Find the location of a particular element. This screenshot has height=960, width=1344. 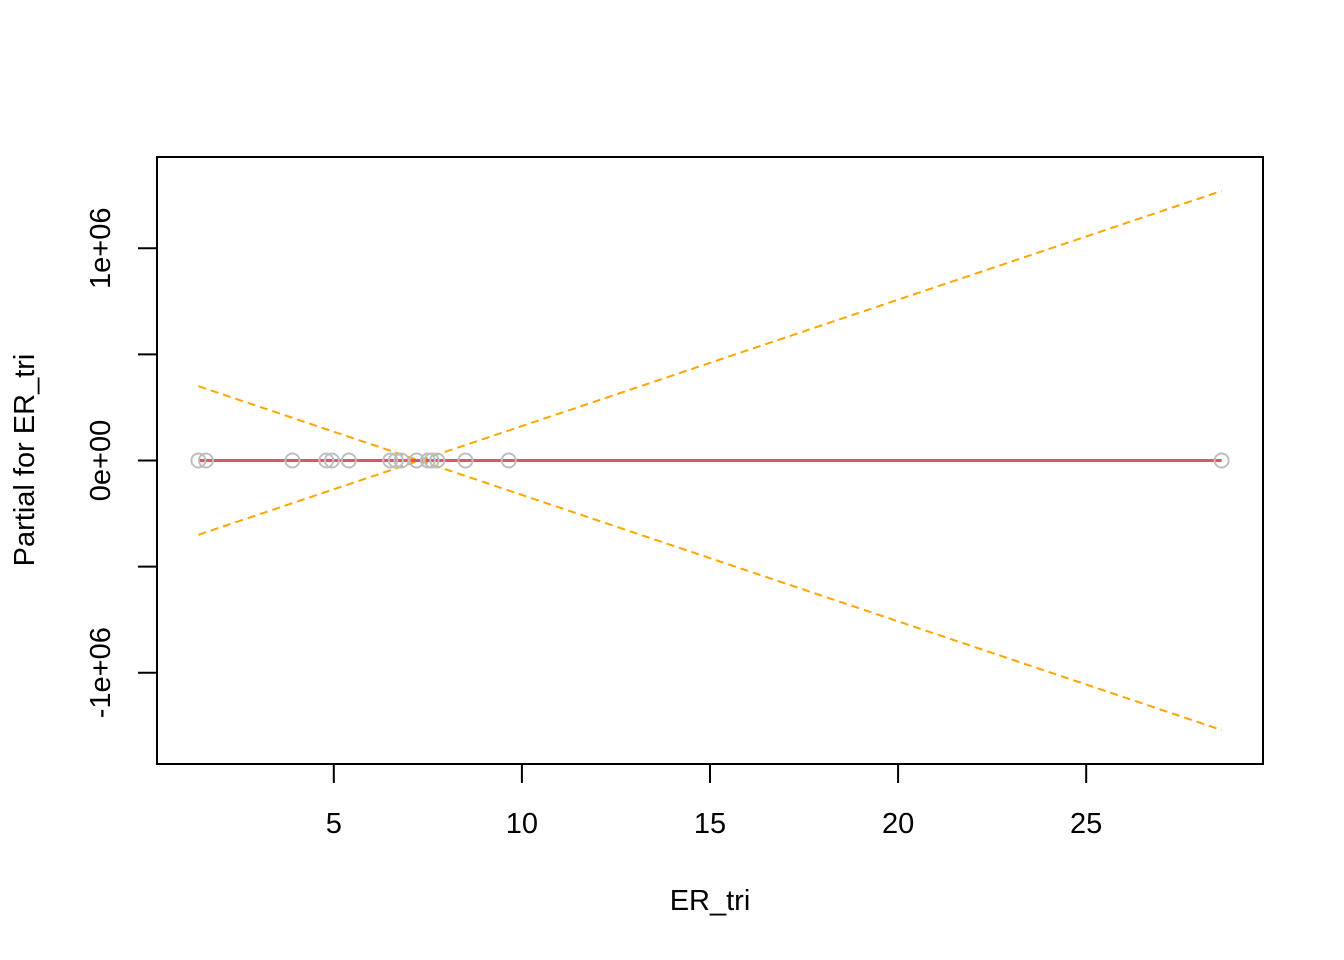

y-tick-label: 1e+06 is located at coordinates (101, 248).